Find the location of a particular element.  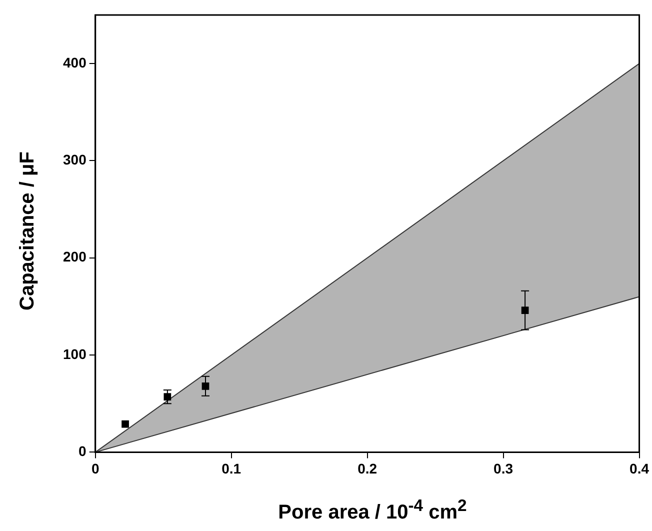

y-tick-label: 100 is located at coordinates (75, 354).